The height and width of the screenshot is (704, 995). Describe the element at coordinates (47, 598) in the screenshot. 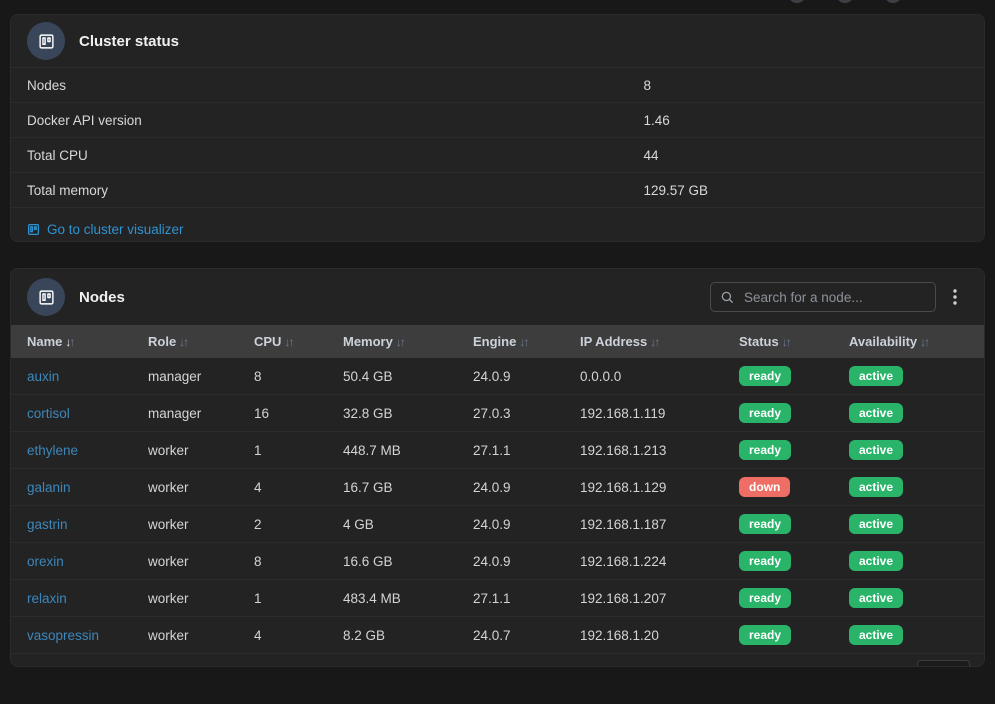

I see `node-name-link: relaxin` at that location.